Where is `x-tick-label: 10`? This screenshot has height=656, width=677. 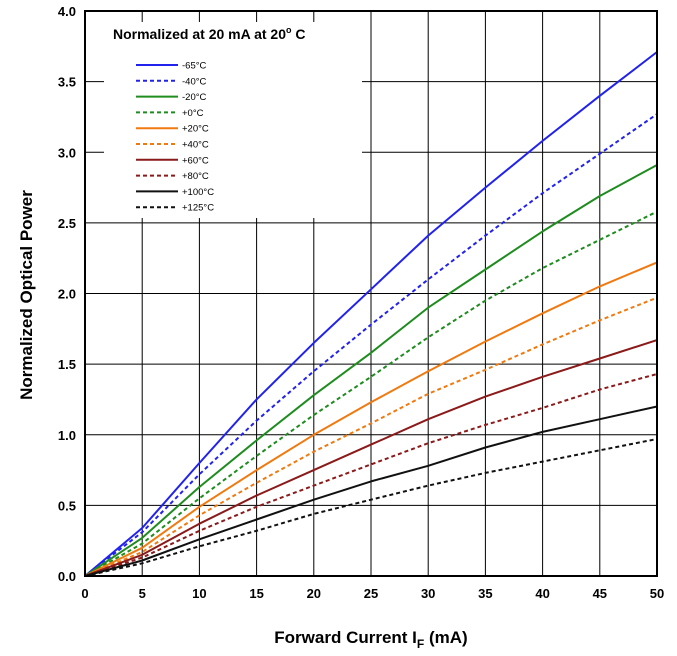 x-tick-label: 10 is located at coordinates (199, 593).